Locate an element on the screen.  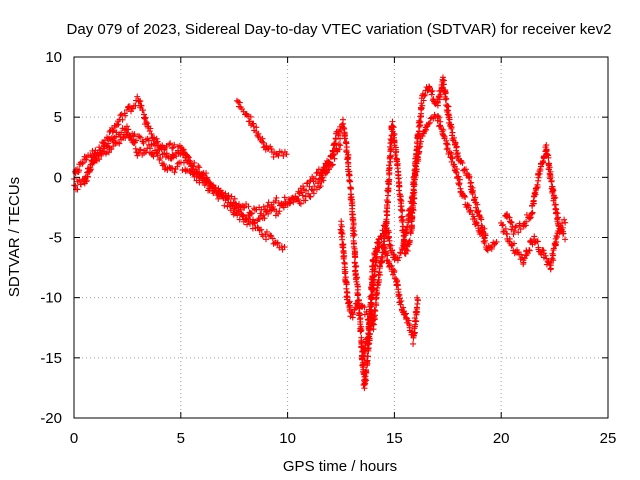
y-tick-label: 10 is located at coordinates (53, 57).